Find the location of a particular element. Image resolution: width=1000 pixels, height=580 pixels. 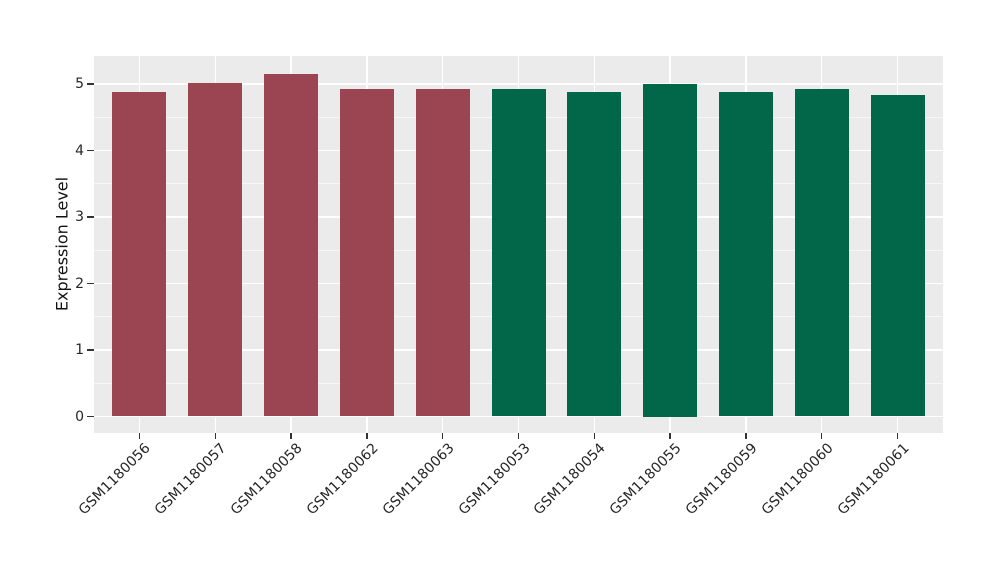

x-tick-label: GSM1180059 is located at coordinates (721, 479).